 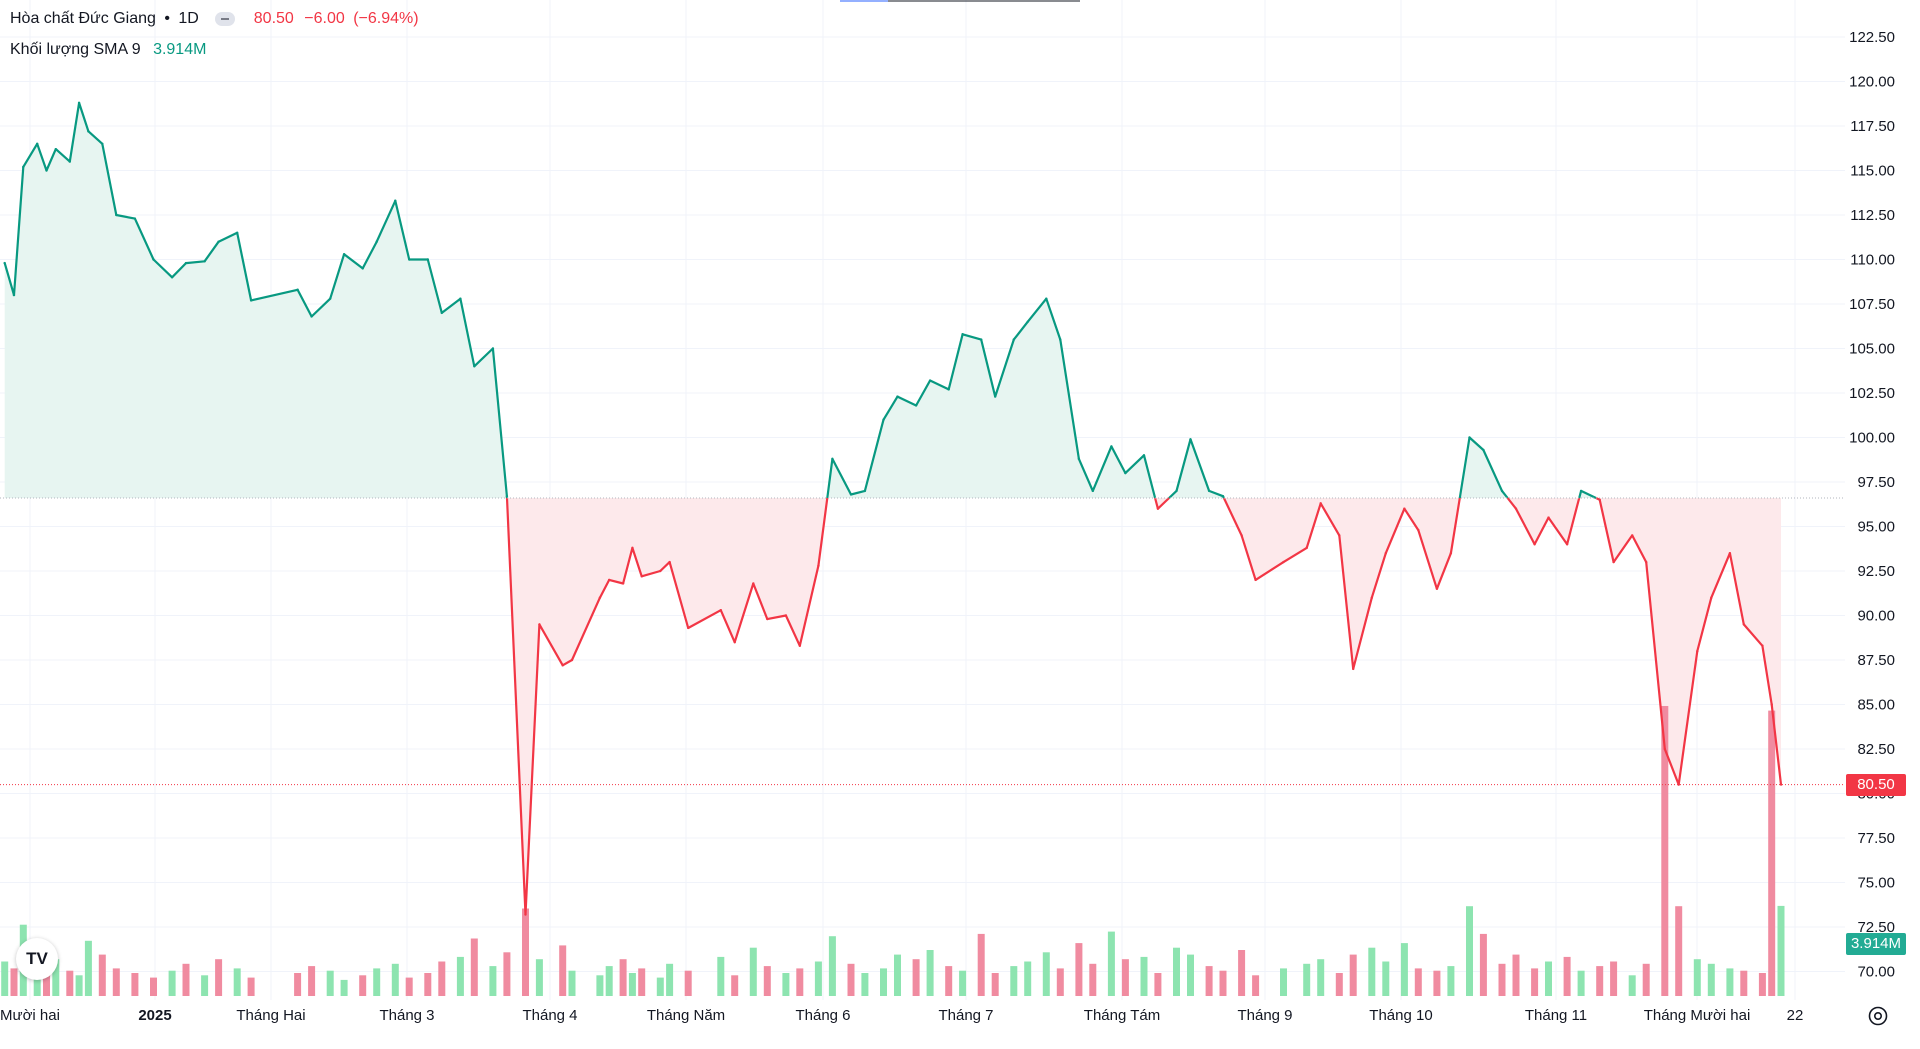 What do you see at coordinates (188, 18) in the screenshot?
I see `interval-label: 1D` at bounding box center [188, 18].